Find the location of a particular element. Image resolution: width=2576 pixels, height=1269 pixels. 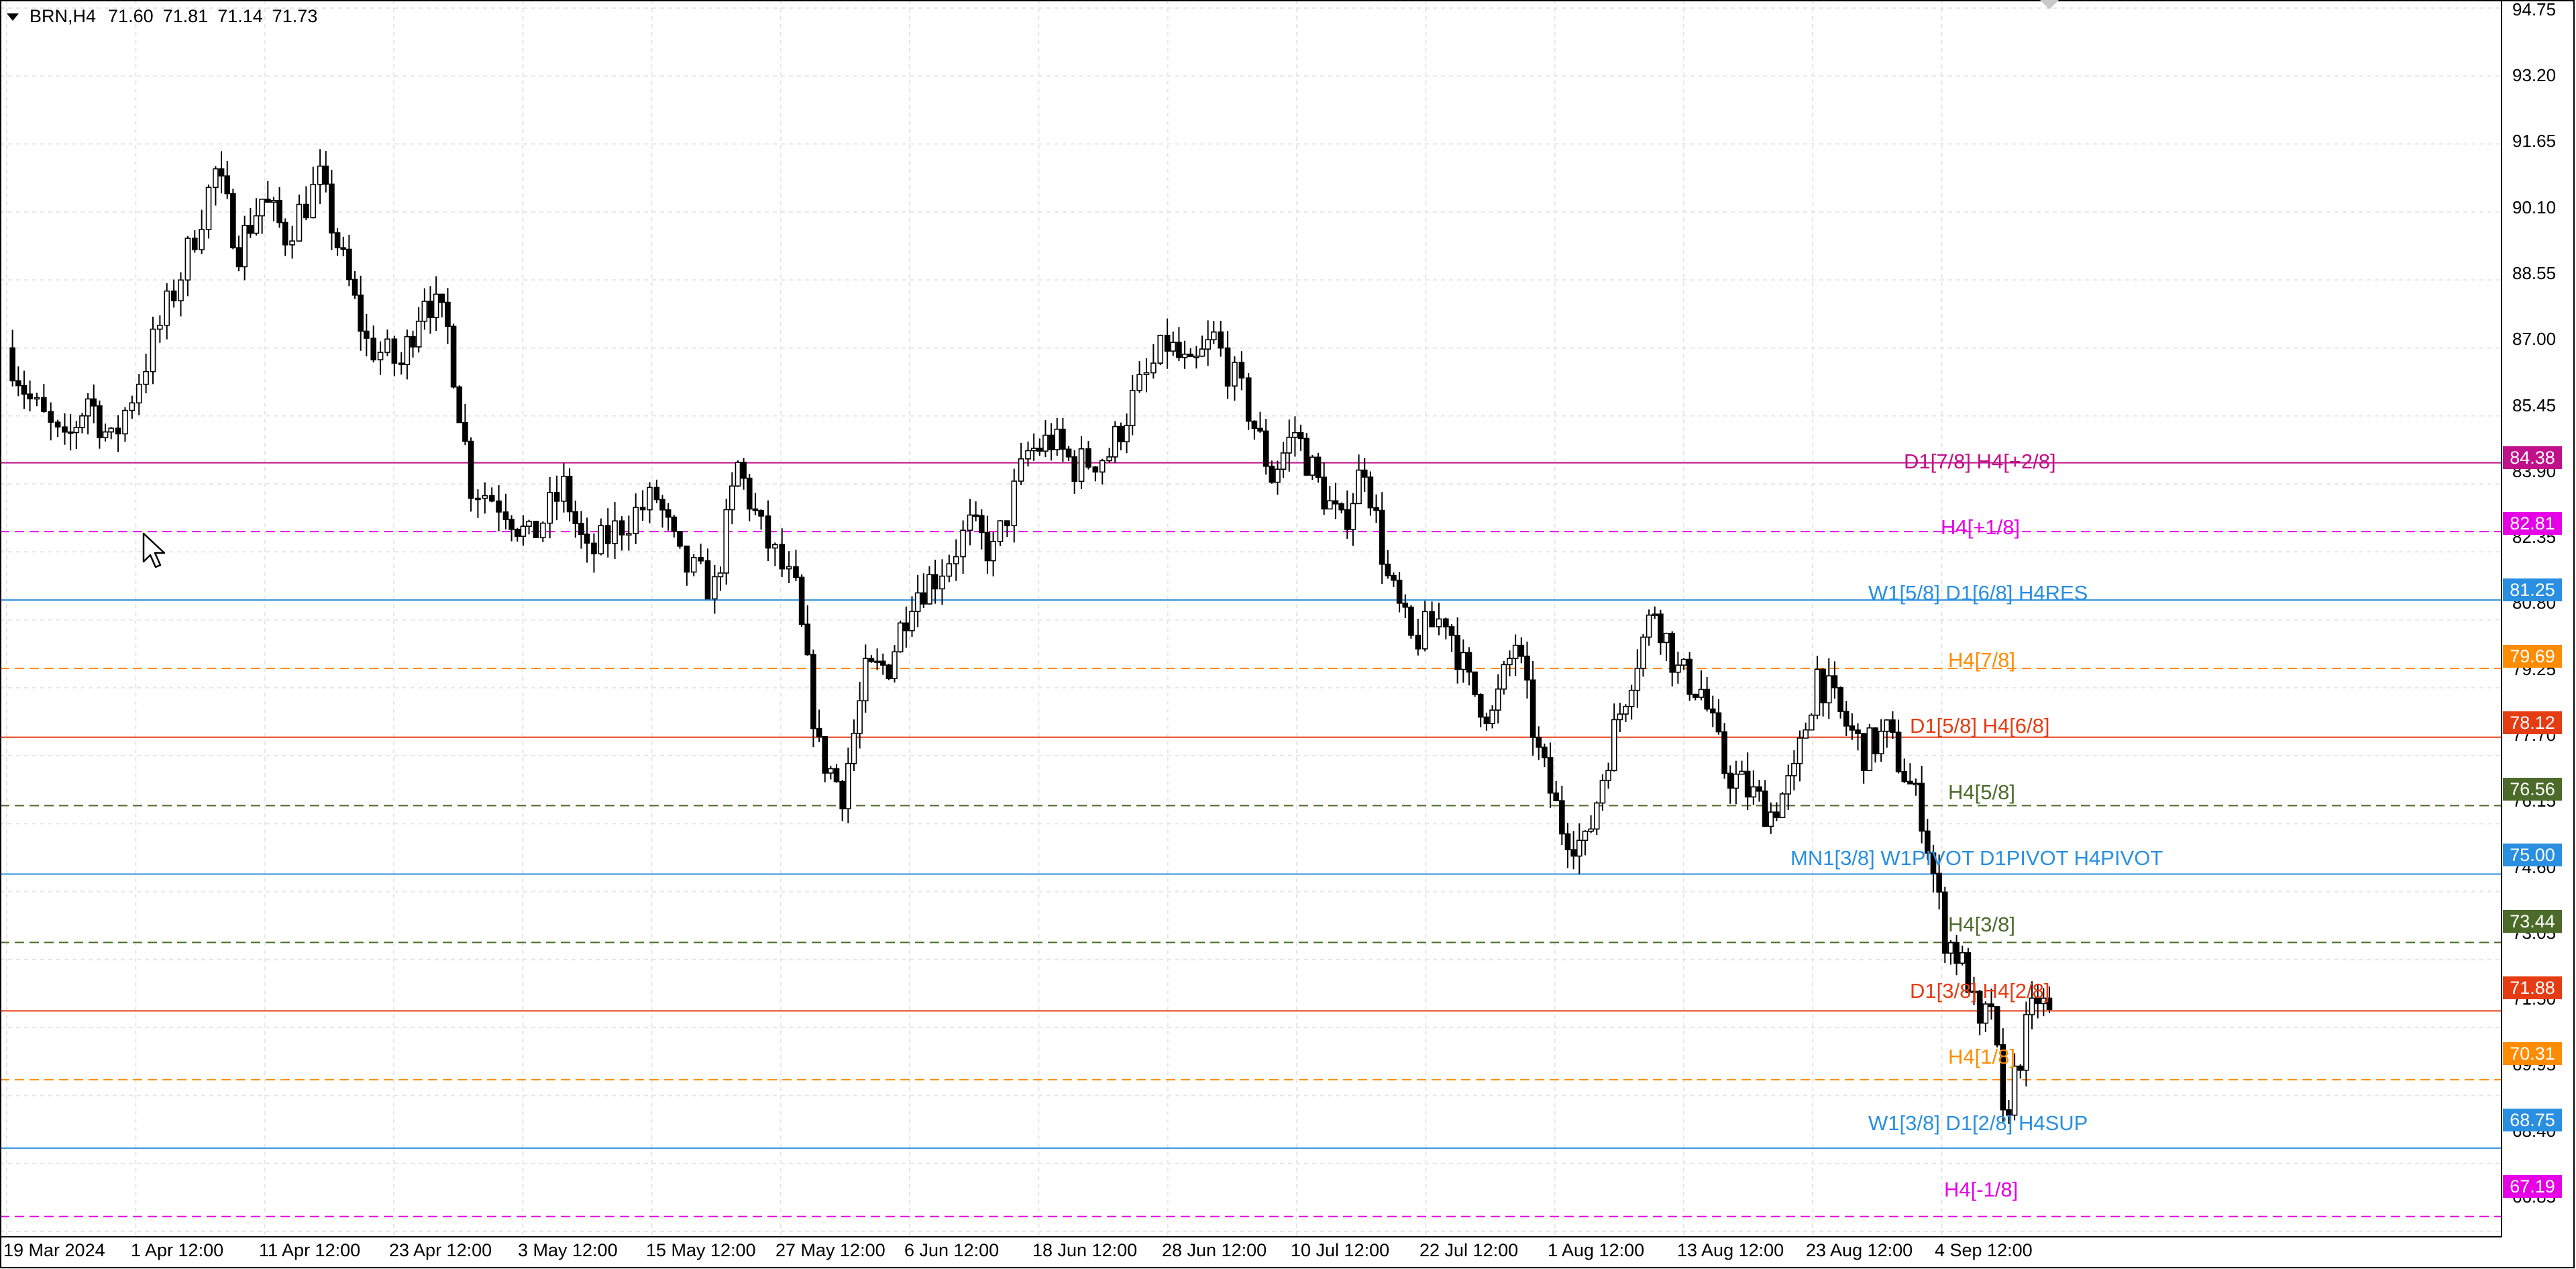

symbol-label: BRN,H4 is located at coordinates (63, 15).